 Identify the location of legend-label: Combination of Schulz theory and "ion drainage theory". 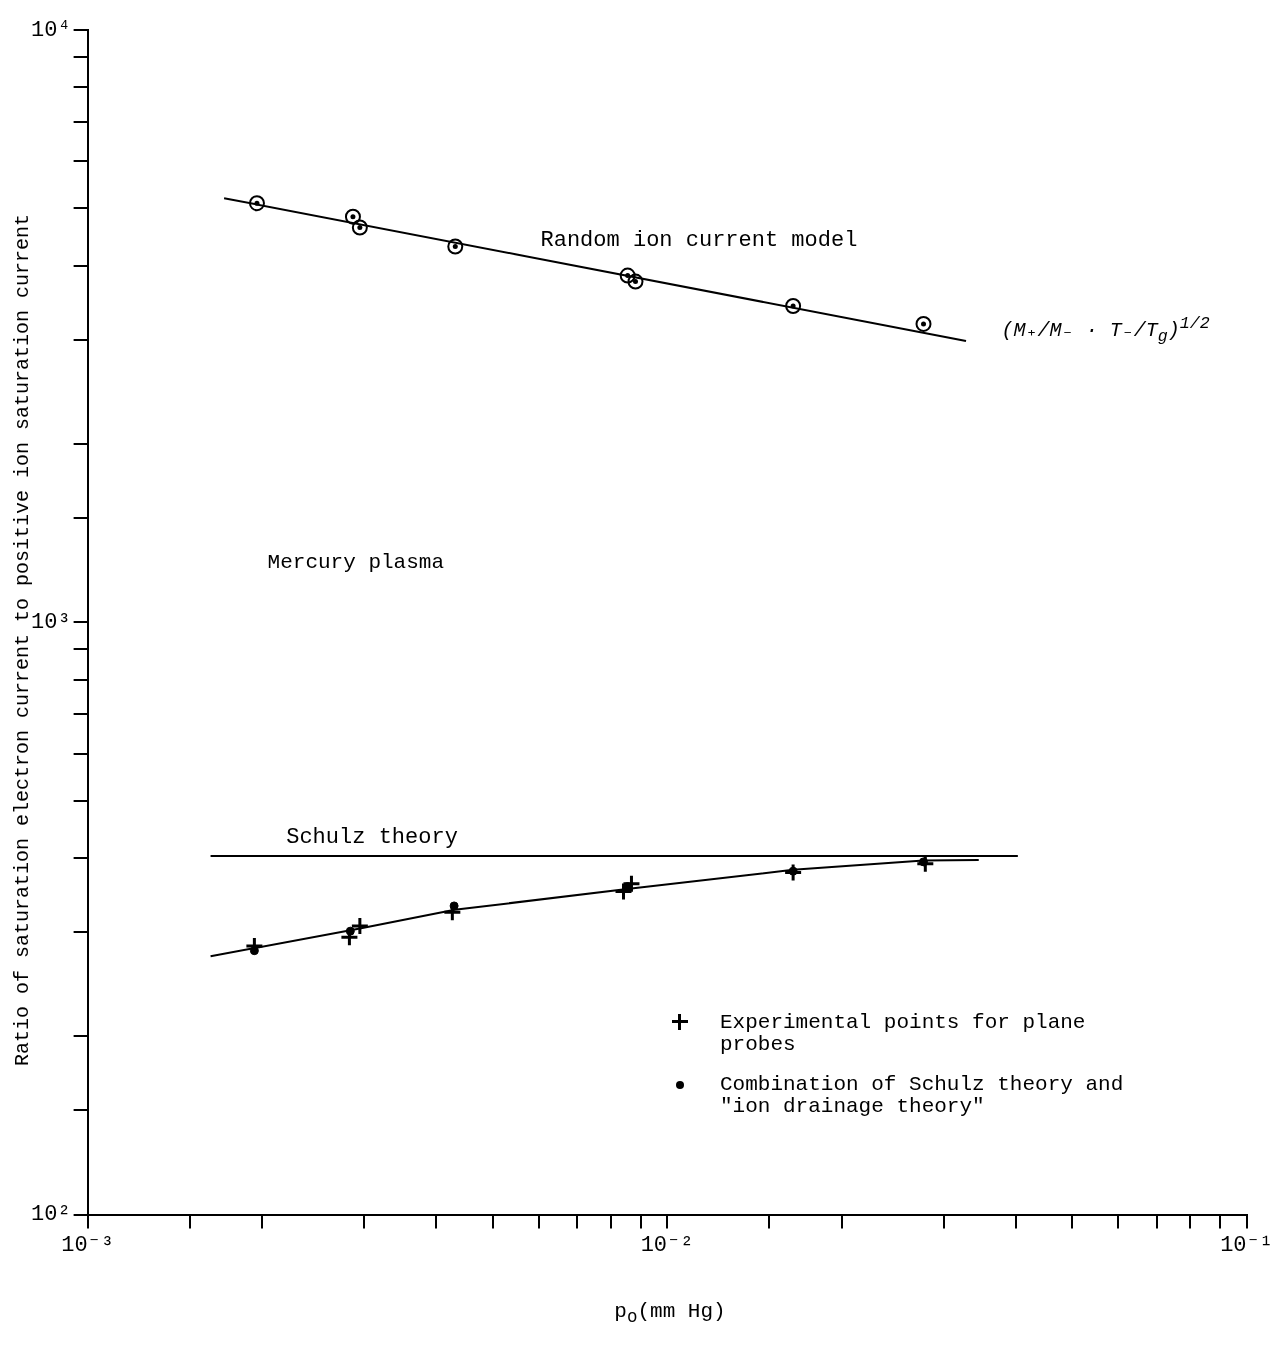
(922, 1095).